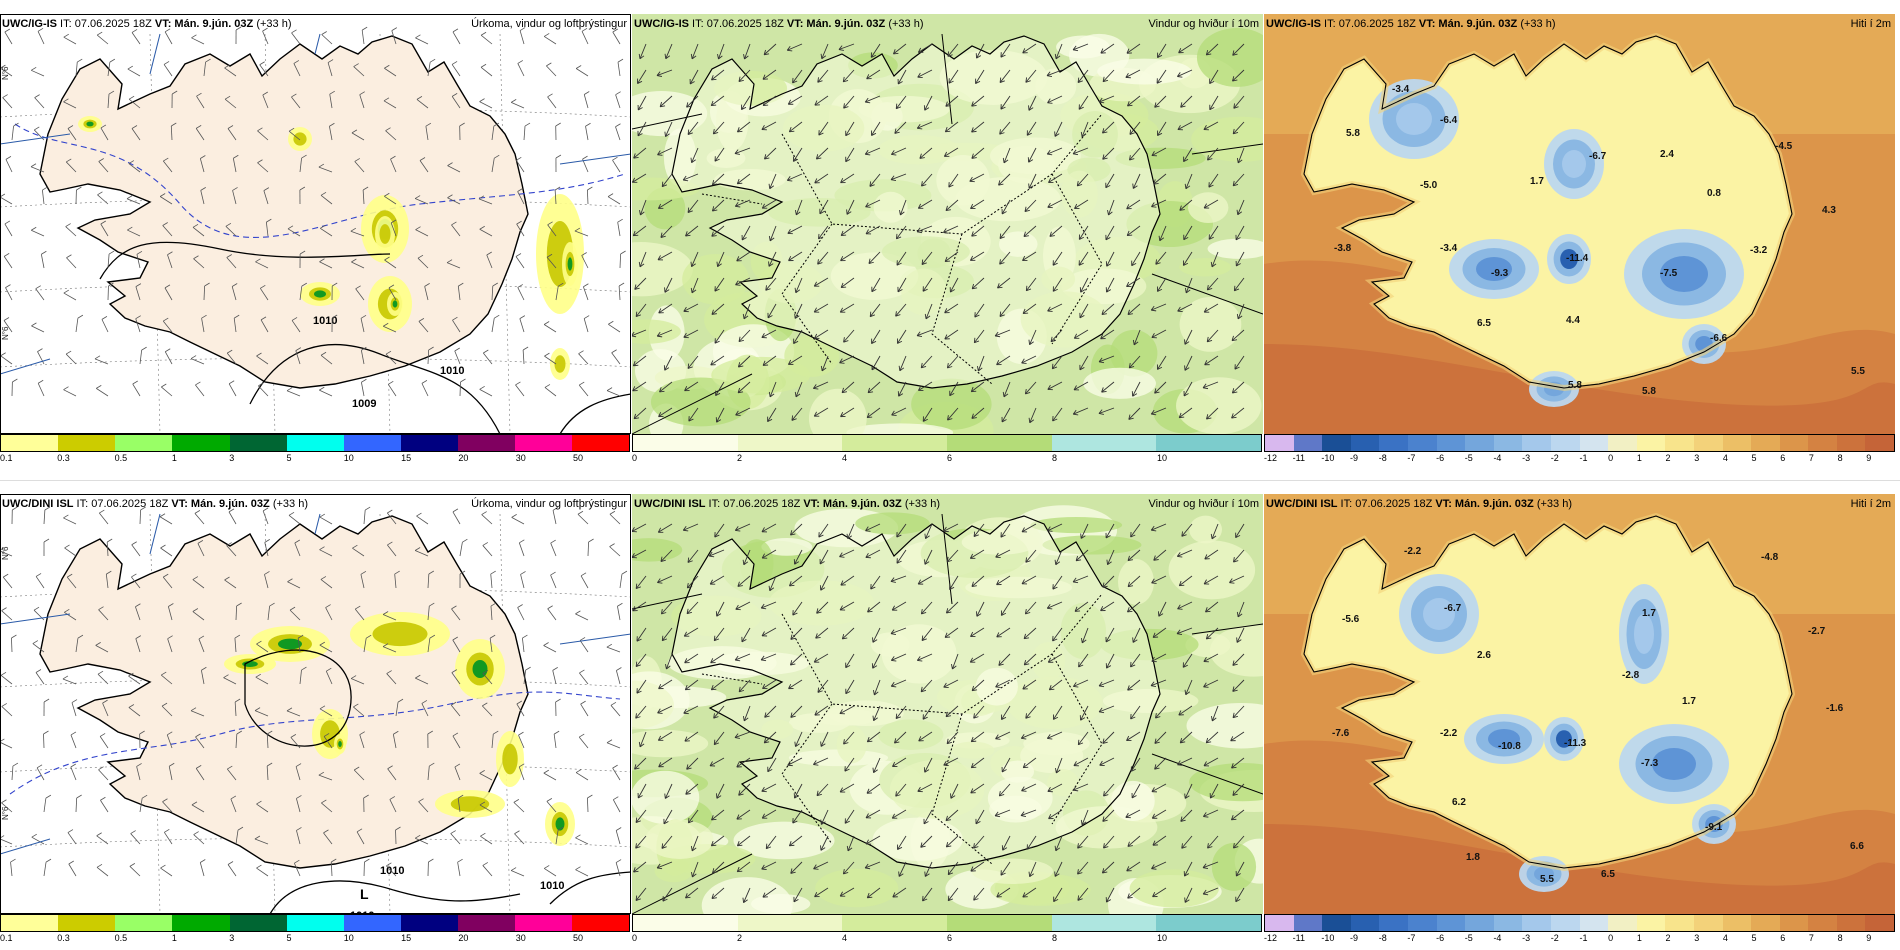 Image resolution: width=1900 pixels, height=950 pixels. I want to click on colorbar-tick-label: 0.3, so click(63, 938).